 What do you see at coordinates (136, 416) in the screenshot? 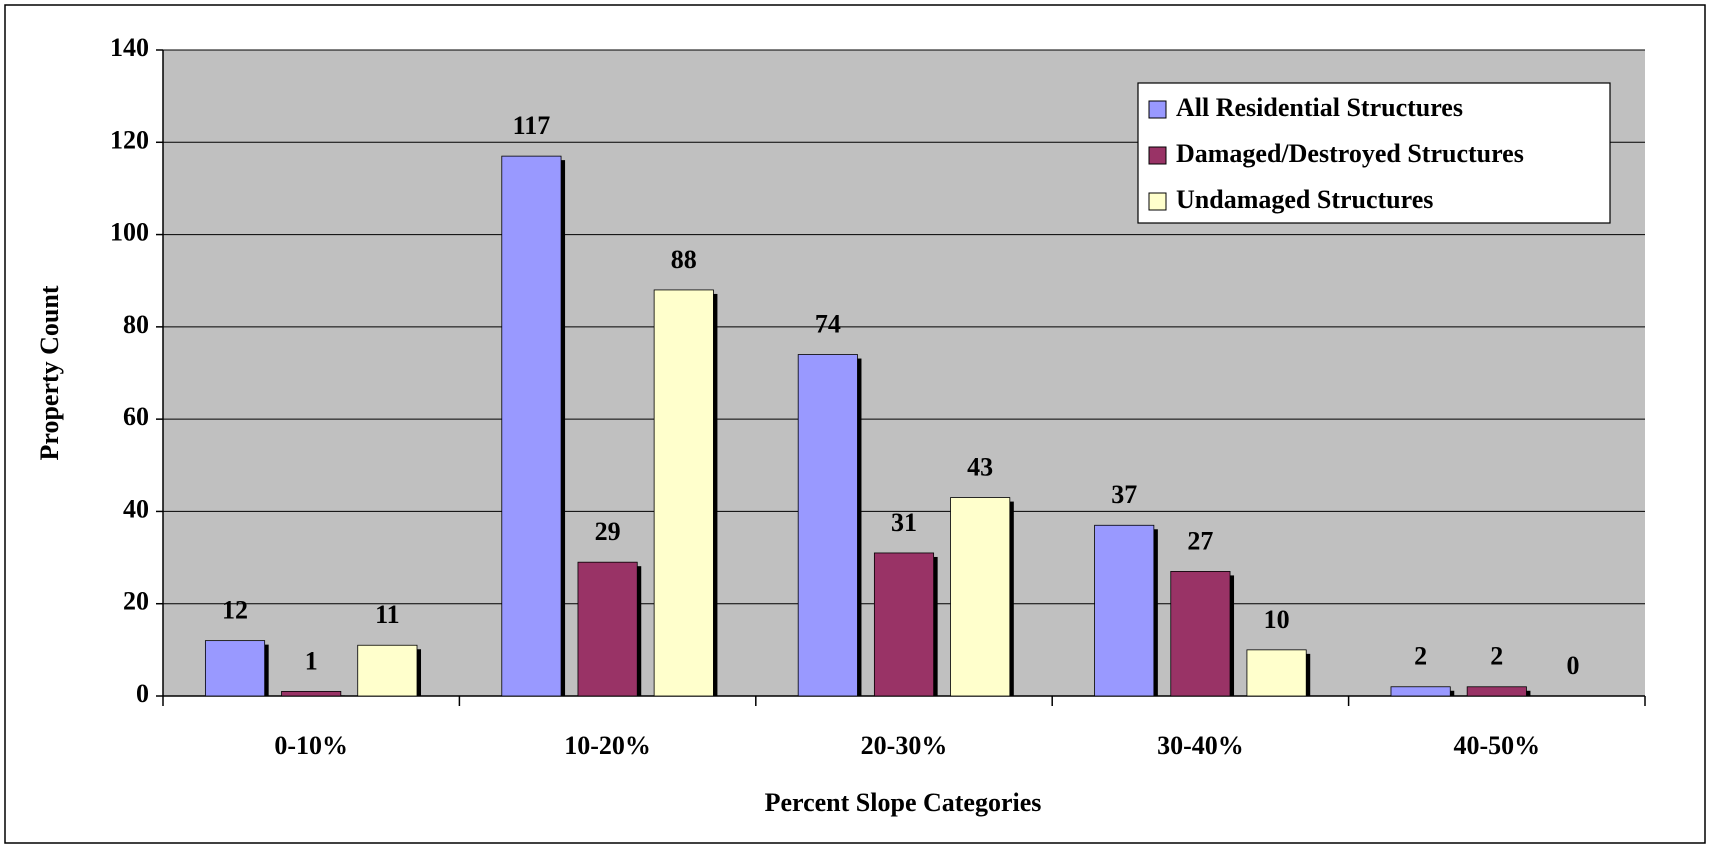
I see `y-tick-label: 60` at bounding box center [136, 416].